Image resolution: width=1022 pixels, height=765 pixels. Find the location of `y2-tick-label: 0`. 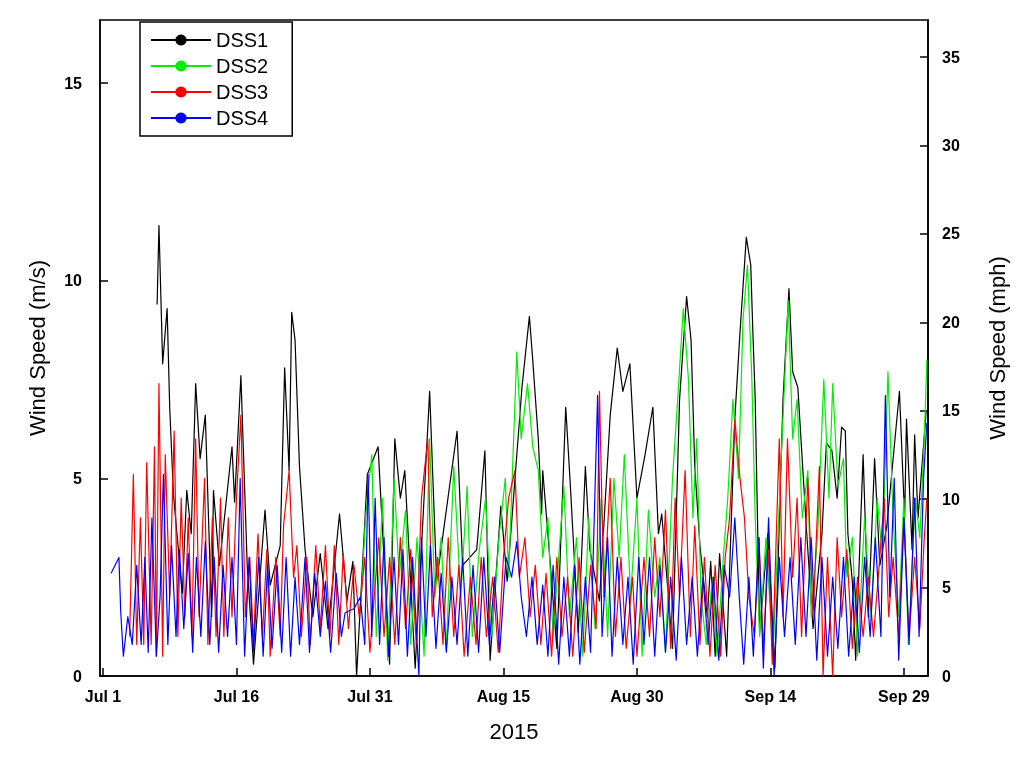

y2-tick-label: 0 is located at coordinates (946, 676).